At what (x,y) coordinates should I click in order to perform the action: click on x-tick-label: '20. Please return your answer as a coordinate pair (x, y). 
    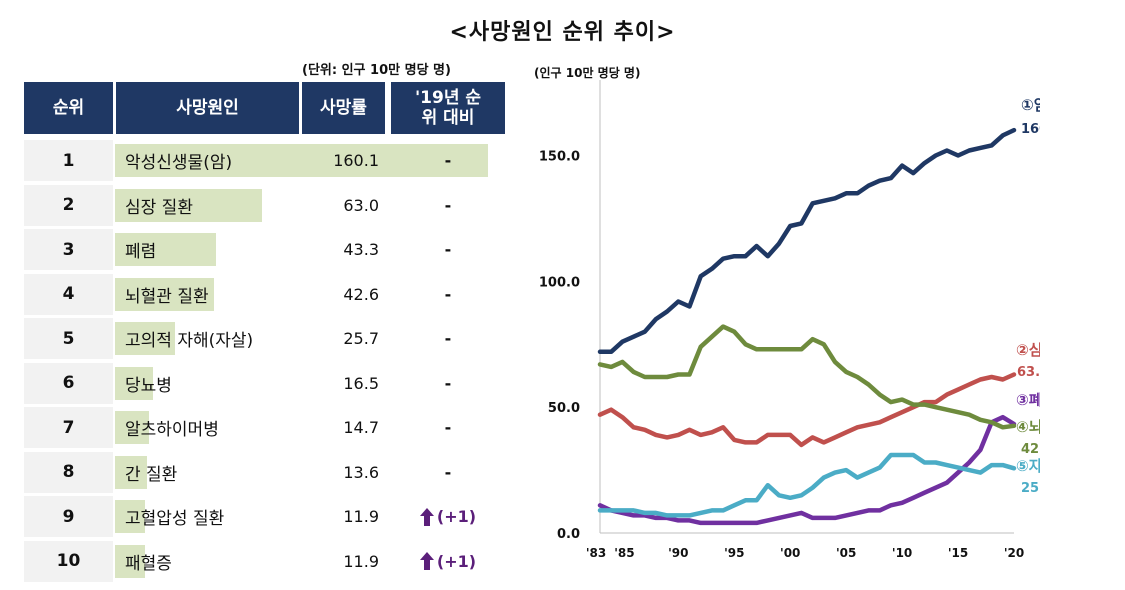
    Looking at the image, I should click on (1014, 553).